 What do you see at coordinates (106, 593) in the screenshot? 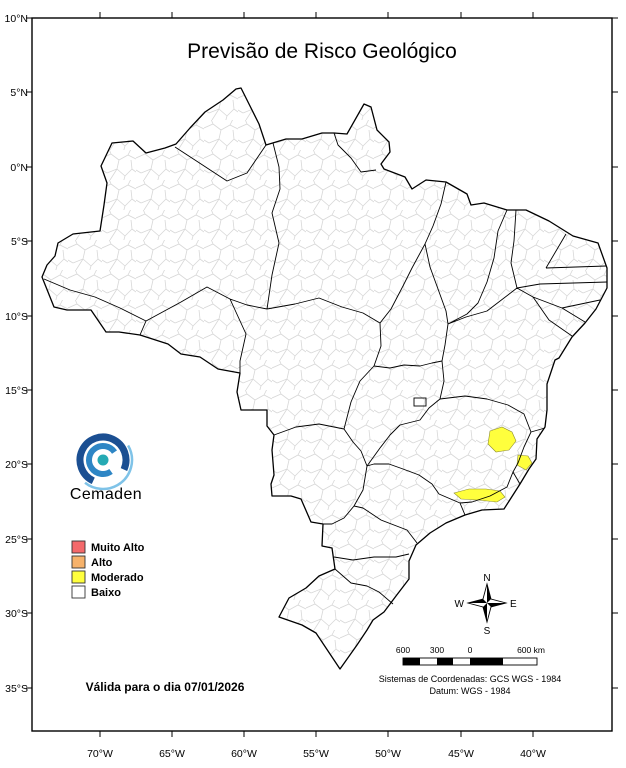
I see `legend-label-baixo: Baixo` at bounding box center [106, 593].